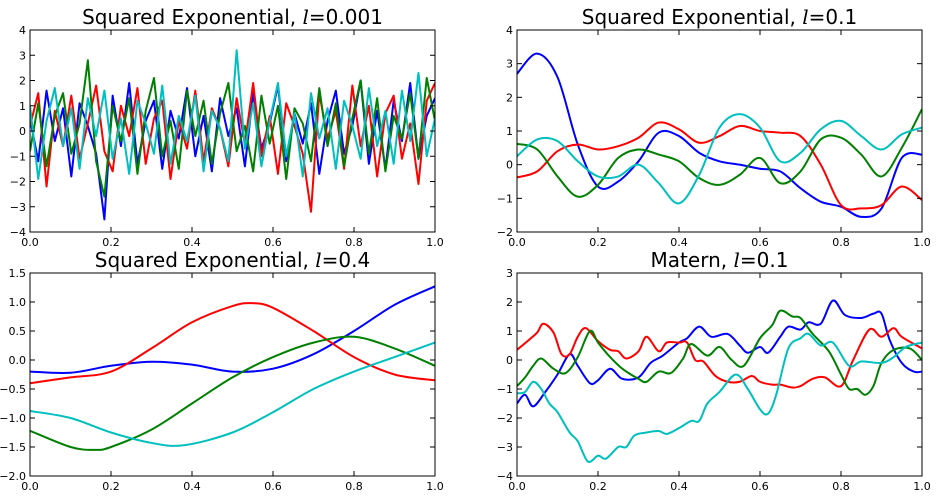 Image resolution: width=946 pixels, height=503 pixels. I want to click on y-tick-label: 1.0, so click(18, 302).